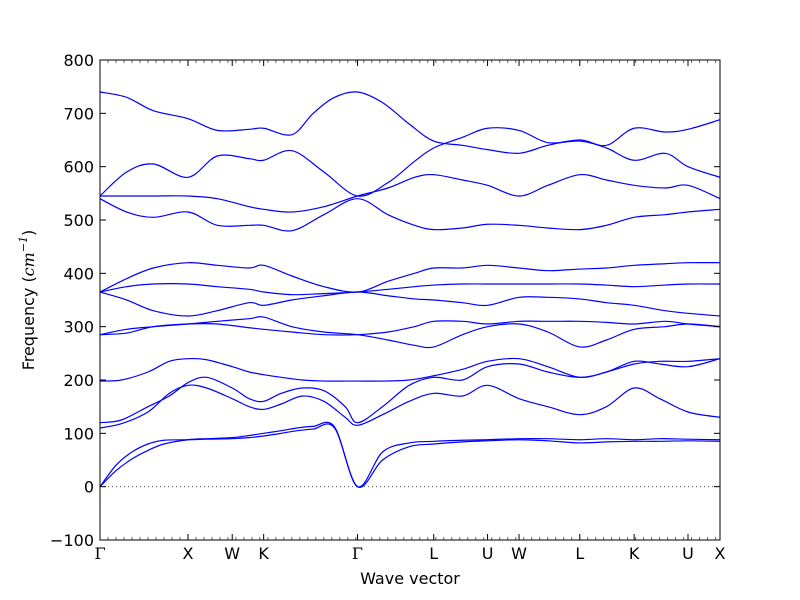 Image resolution: width=800 pixels, height=600 pixels. Describe the element at coordinates (78, 60) in the screenshot. I see `y-tick-label: 800` at that location.